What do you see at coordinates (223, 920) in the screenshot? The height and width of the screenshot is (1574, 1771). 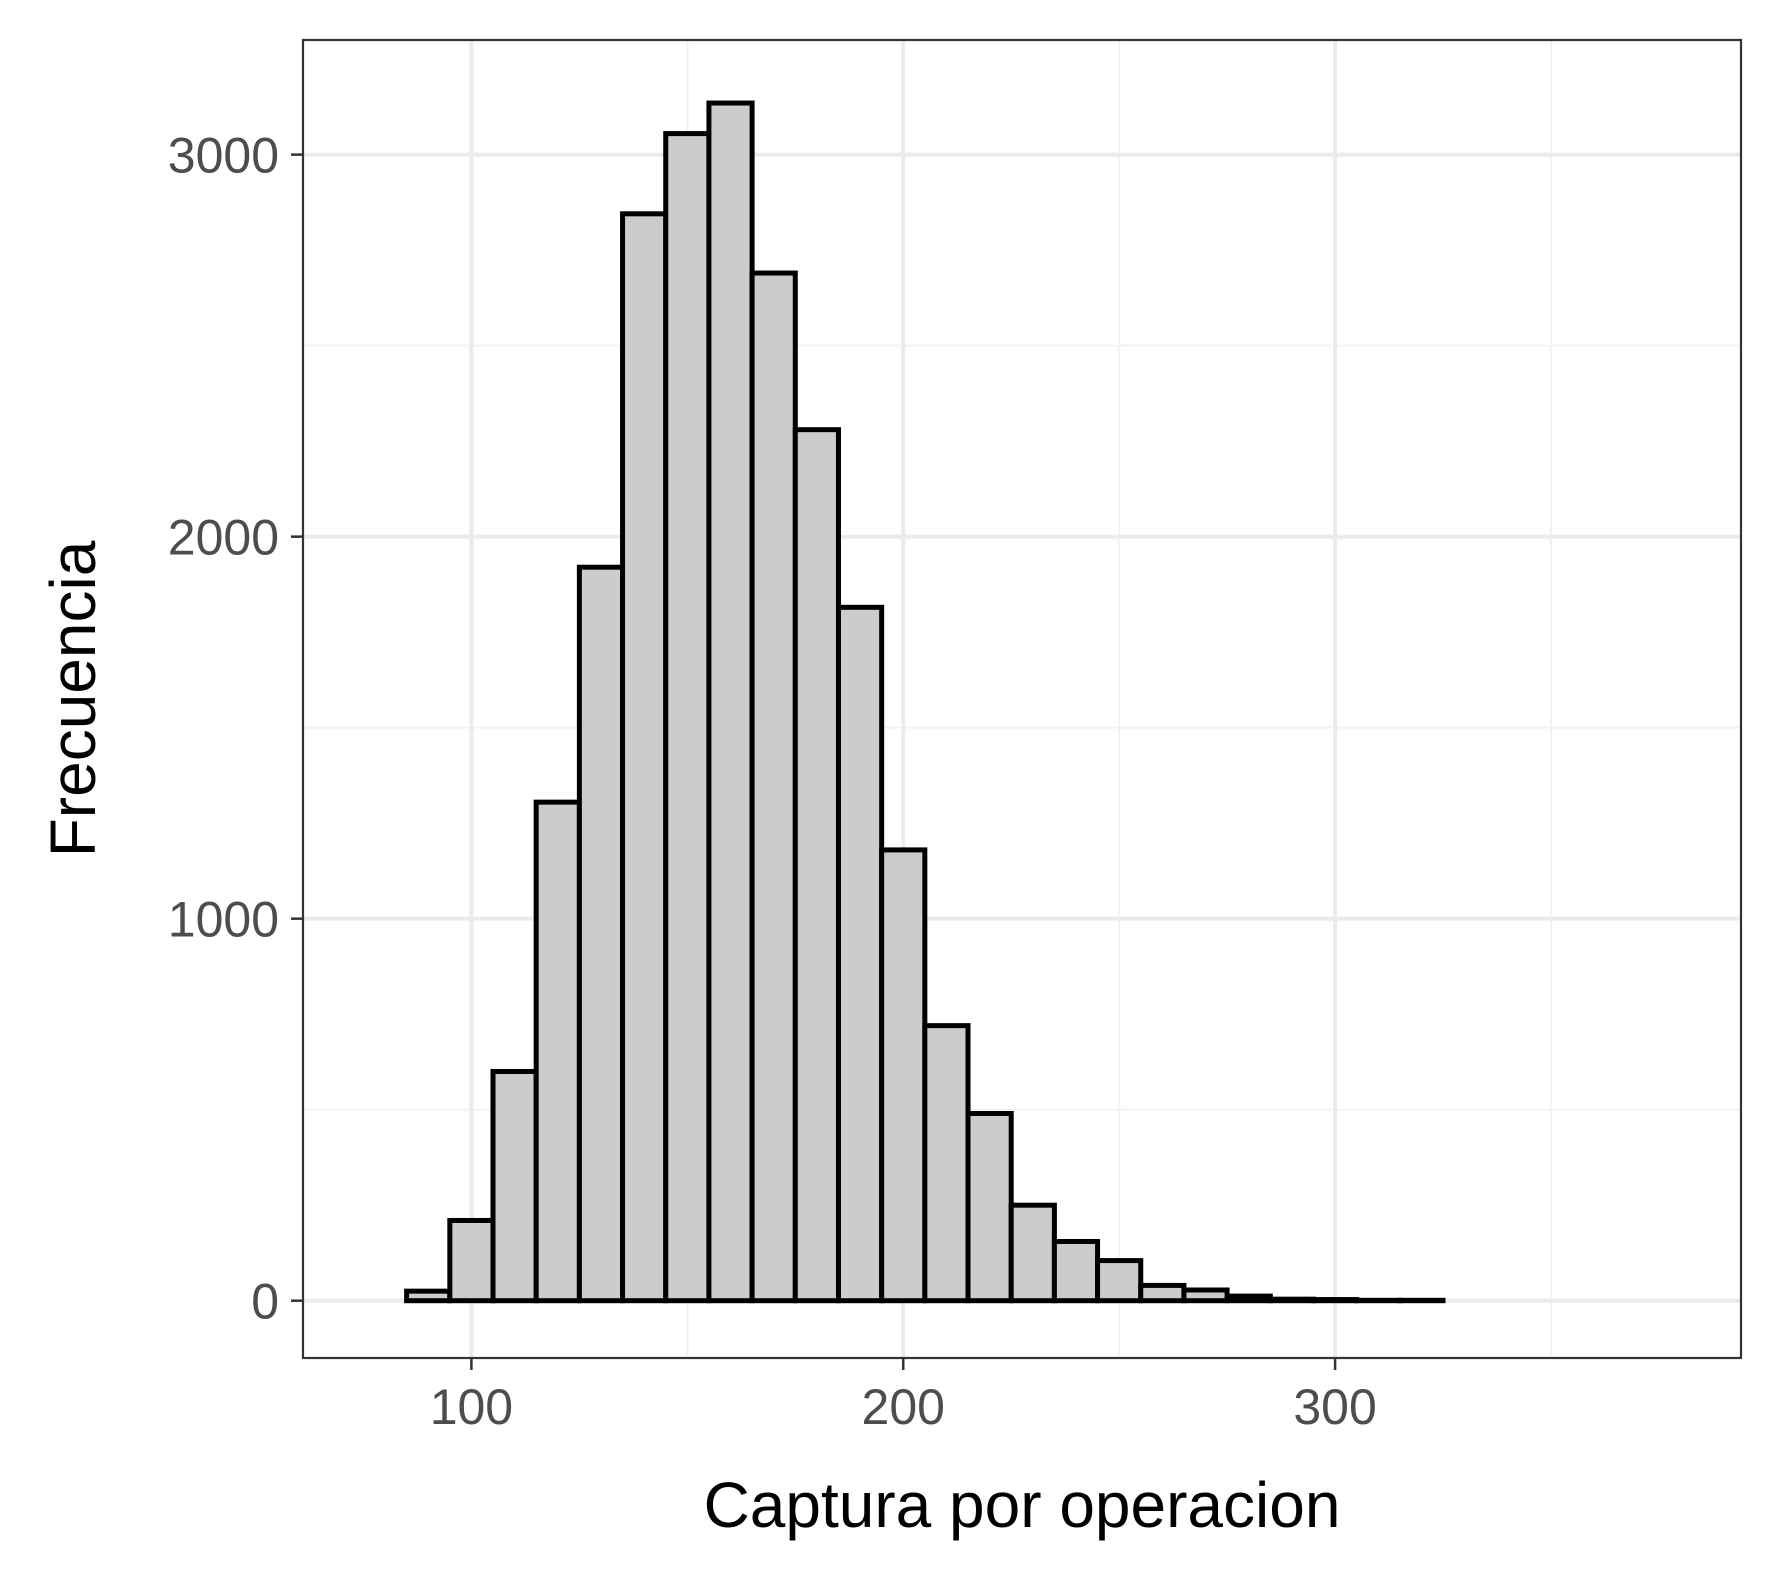 I see `y-tick-label-1000: 1000` at bounding box center [223, 920].